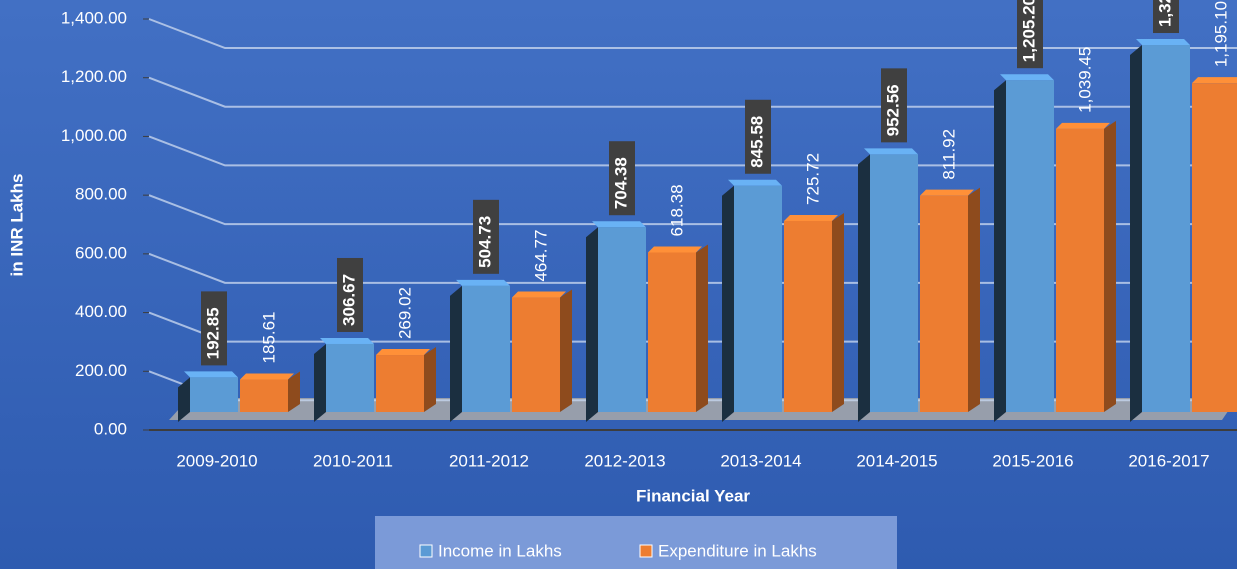 This screenshot has width=1237, height=569. I want to click on data-label: 504.73, so click(484, 242).